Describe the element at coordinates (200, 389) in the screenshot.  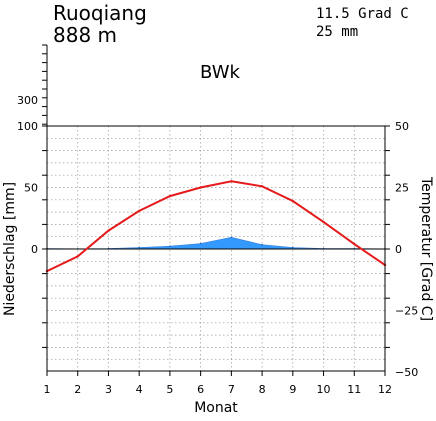
I see `x-tick-label: 6` at that location.